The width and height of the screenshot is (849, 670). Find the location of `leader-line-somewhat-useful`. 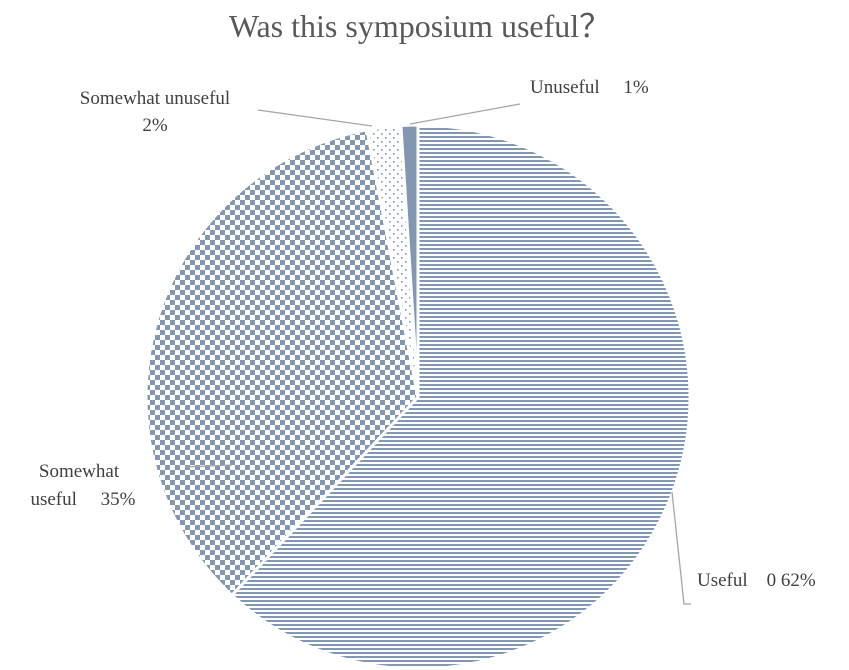

leader-line-somewhat-useful is located at coordinates (208, 466).